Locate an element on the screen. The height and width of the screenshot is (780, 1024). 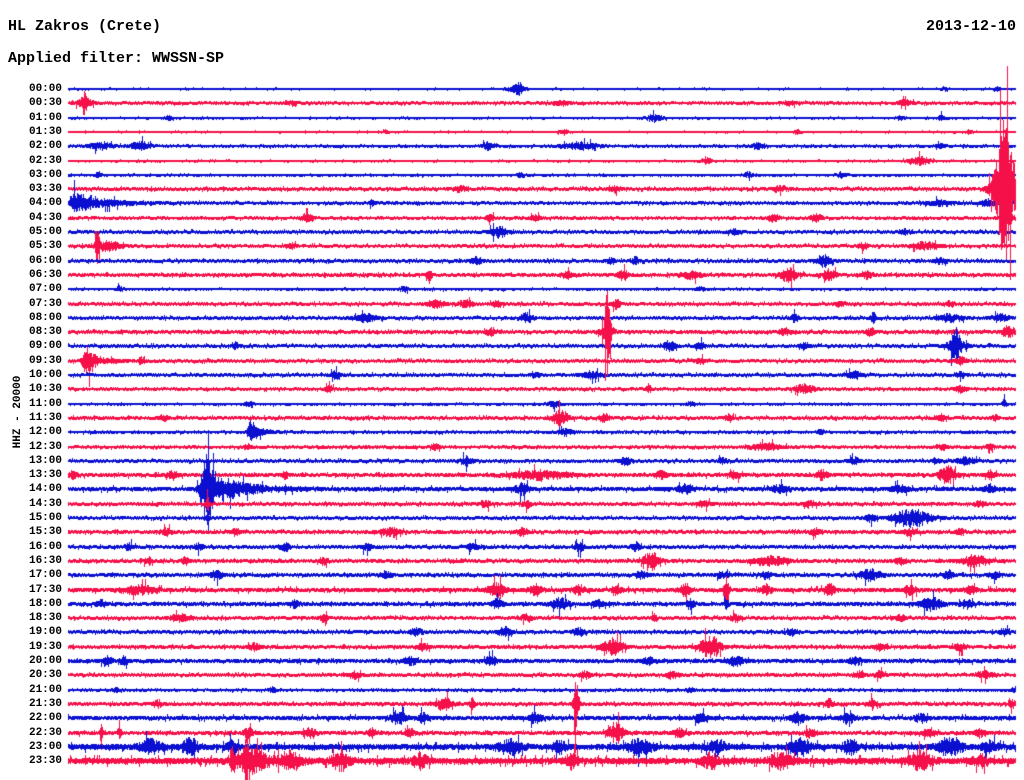
trace-time-label: 13:00 is located at coordinates (45, 461).